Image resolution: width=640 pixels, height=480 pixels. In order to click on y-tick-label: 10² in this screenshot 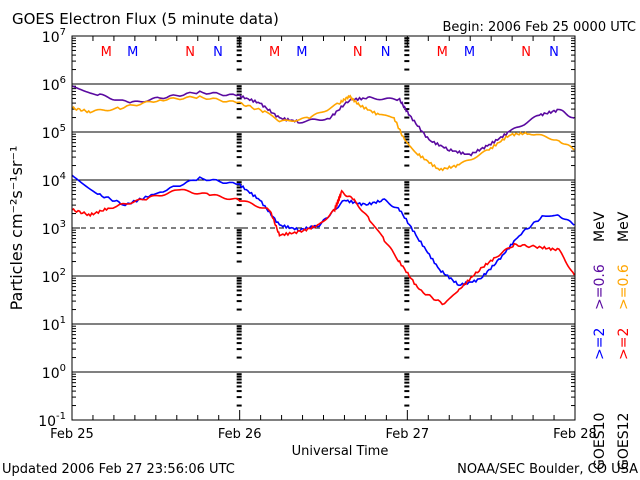, I will do `click(54, 276)`.